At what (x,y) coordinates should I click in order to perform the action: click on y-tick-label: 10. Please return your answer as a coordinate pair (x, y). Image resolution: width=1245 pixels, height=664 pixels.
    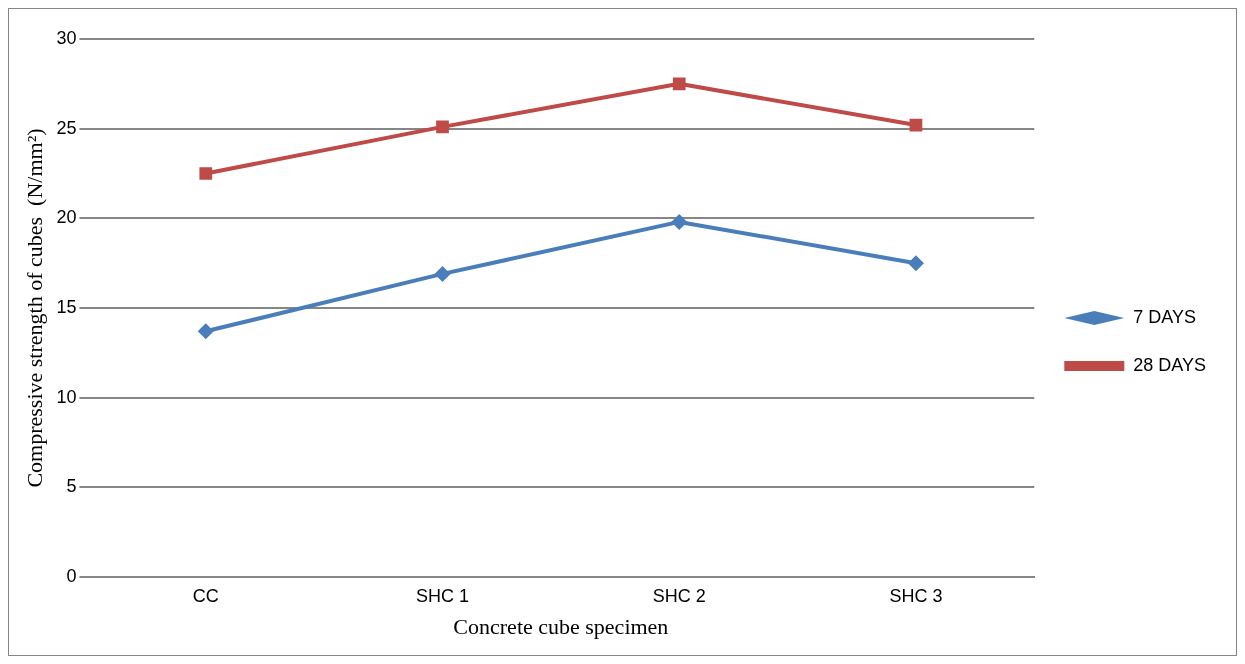
    Looking at the image, I should click on (66, 396).